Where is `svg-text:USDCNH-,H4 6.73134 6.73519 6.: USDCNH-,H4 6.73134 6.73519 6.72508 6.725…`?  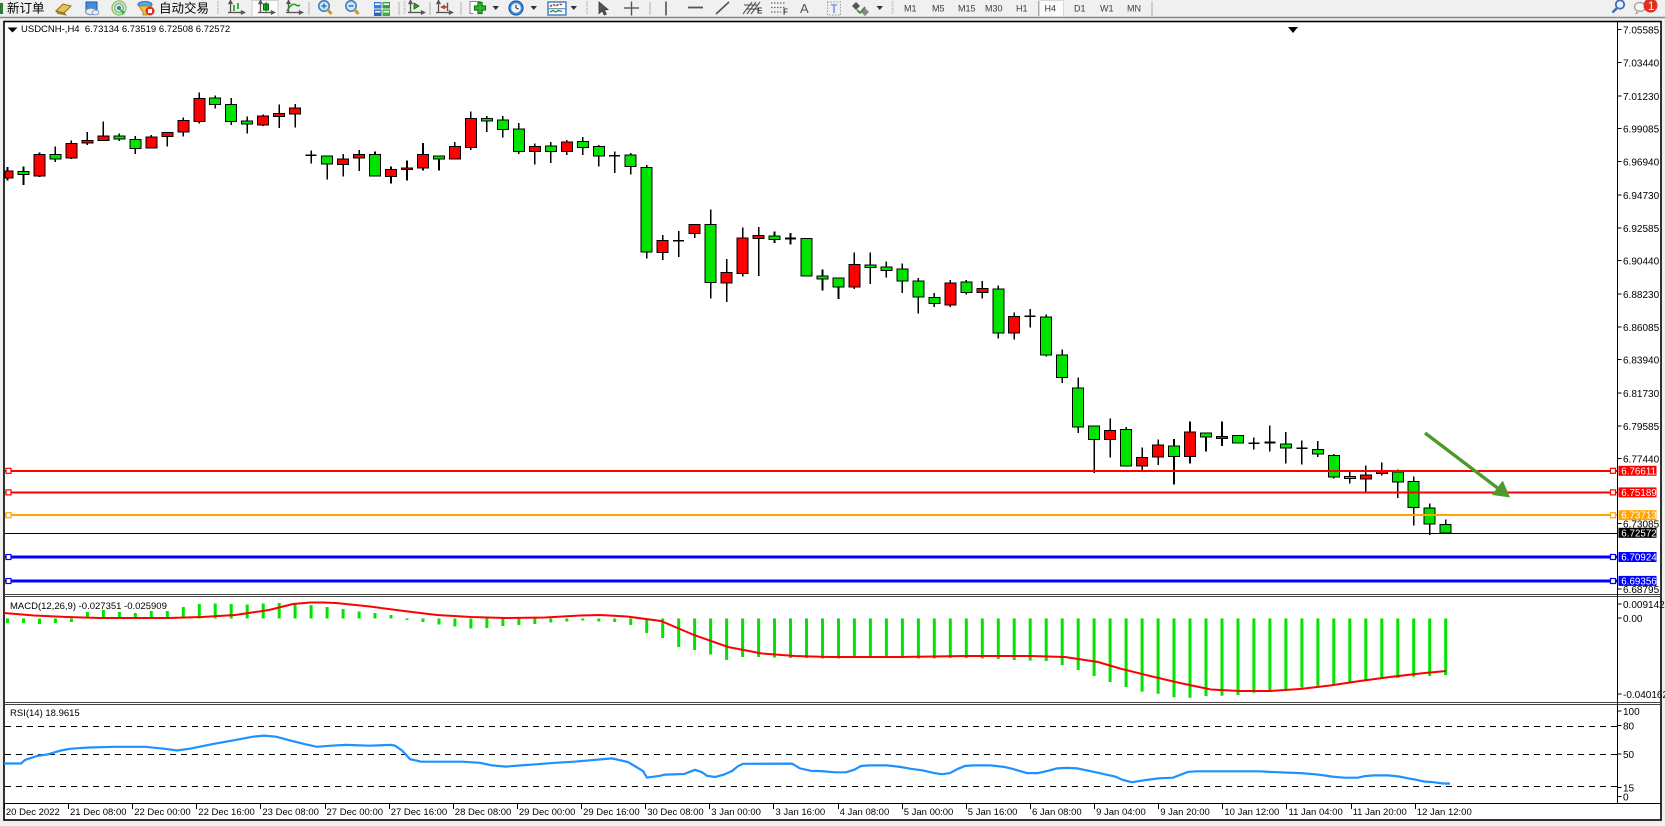
svg-text:USDCNH-,H4 6.73134 6.73519 6.: USDCNH-,H4 6.73134 6.73519 6.72508 6.725… is located at coordinates (125, 29).